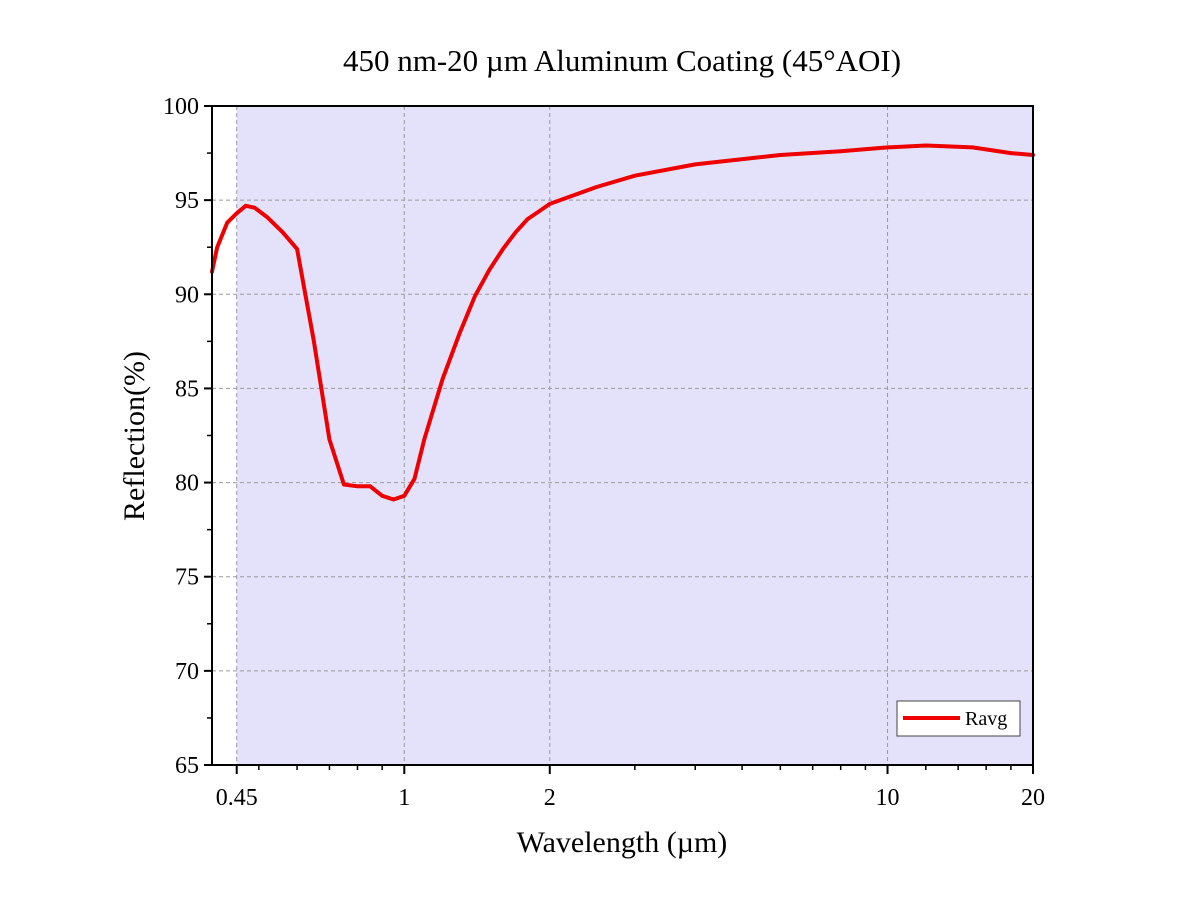 Image resolution: width=1200 pixels, height=918 pixels. Describe the element at coordinates (187, 484) in the screenshot. I see `y-tick-label: 80` at that location.